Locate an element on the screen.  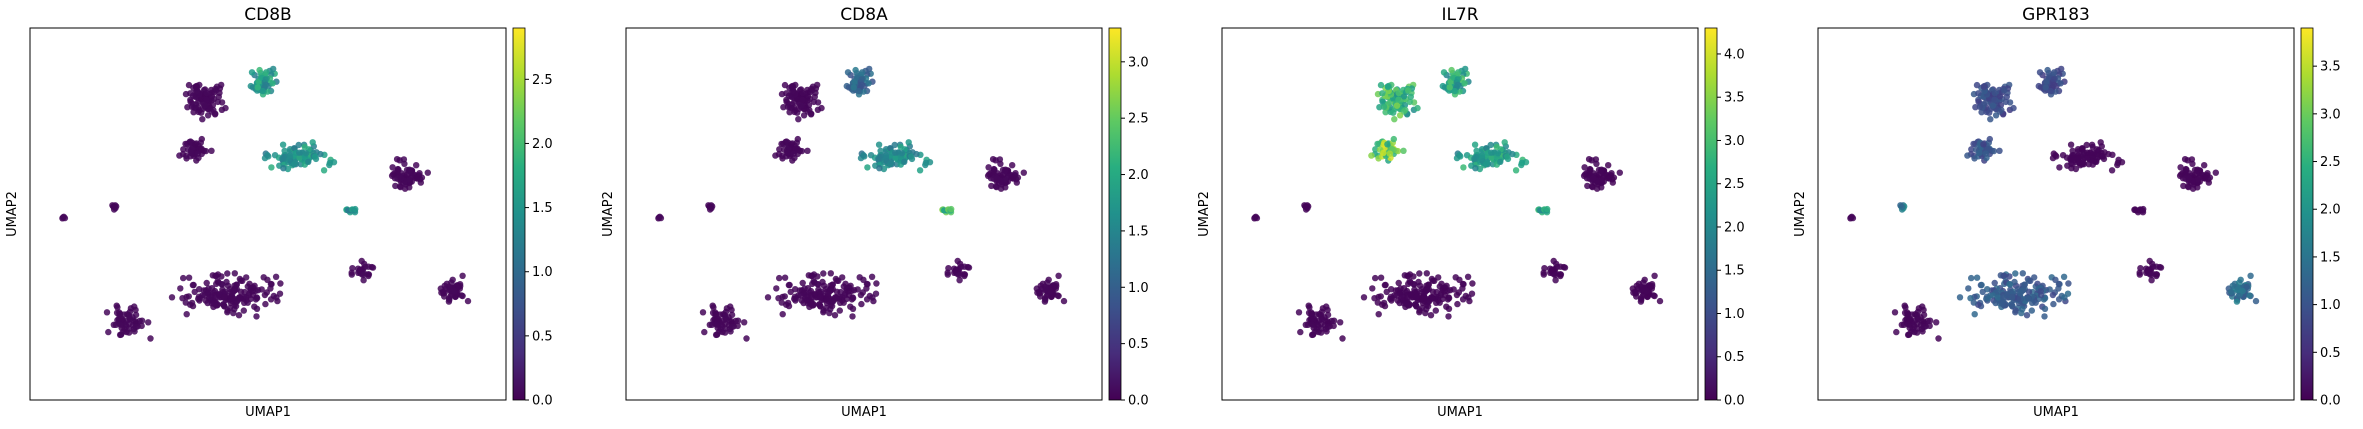
panel-title: GPR183 is located at coordinates (2056, 15).